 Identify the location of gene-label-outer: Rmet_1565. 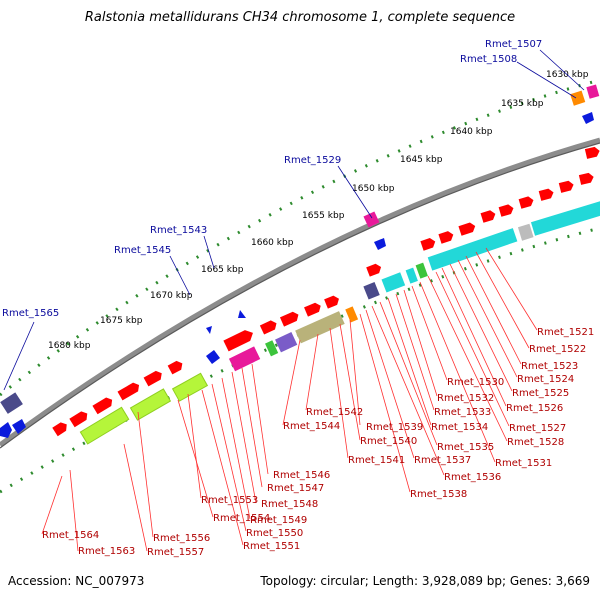
(30, 313).